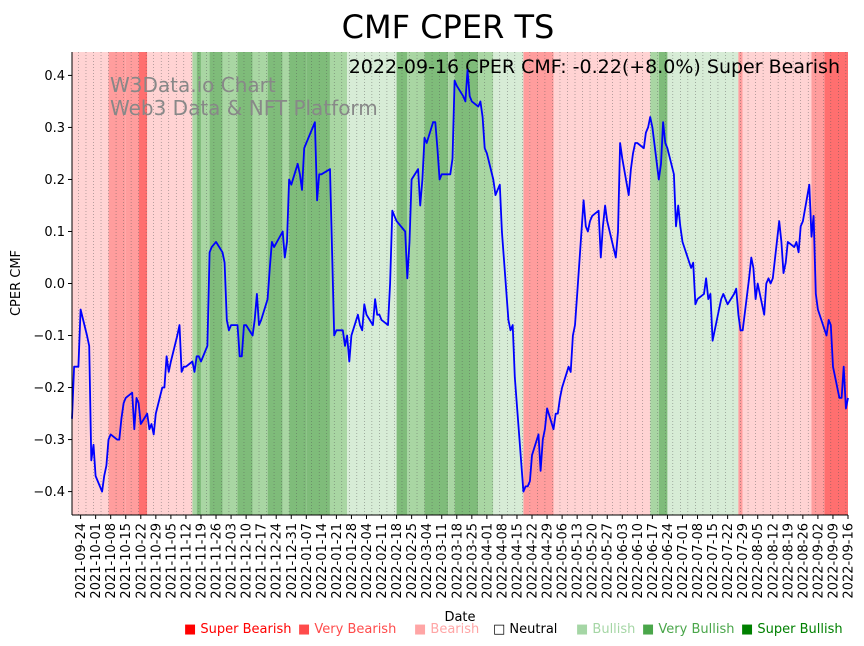 This screenshot has width=864, height=646. What do you see at coordinates (834, 561) in the screenshot?
I see `x-tick-label: 2022-09-09` at bounding box center [834, 561].